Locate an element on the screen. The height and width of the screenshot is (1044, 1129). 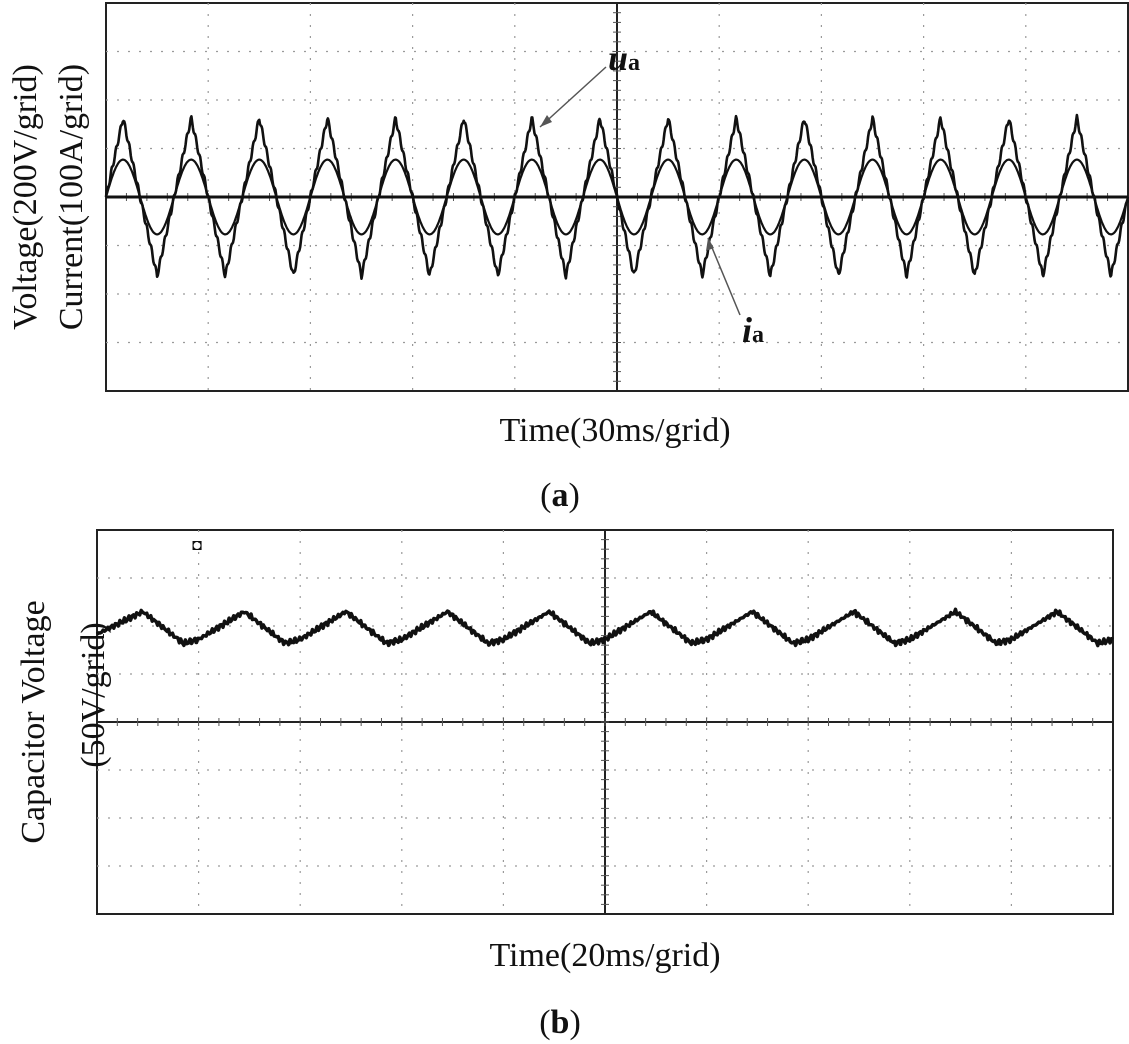
ylabel-a-line2: Current(100A/grid) is located at coordinates (71, 197).